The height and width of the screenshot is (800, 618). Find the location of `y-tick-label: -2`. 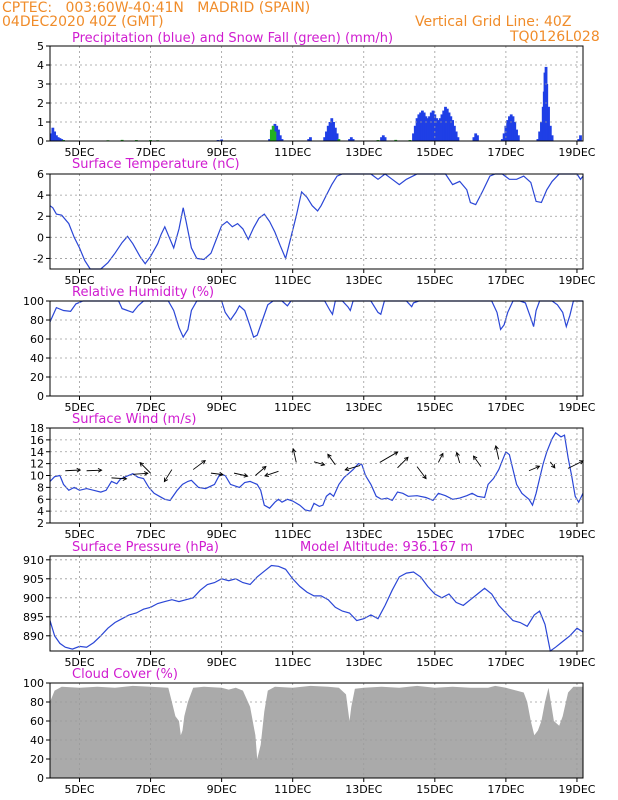

y-tick-label: -2 is located at coordinates (38, 258).